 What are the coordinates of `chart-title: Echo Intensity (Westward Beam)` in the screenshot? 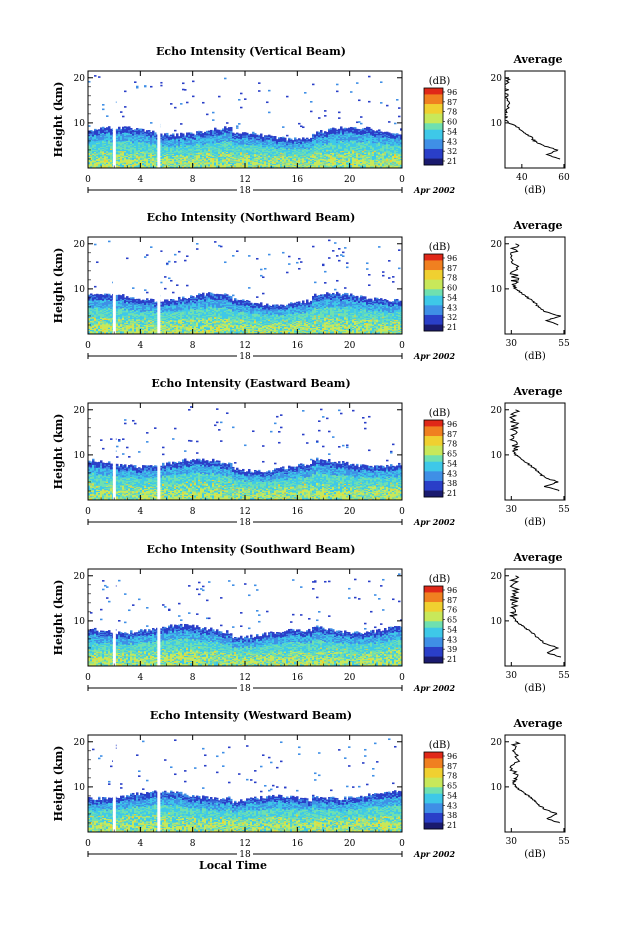 It's located at (251, 715).